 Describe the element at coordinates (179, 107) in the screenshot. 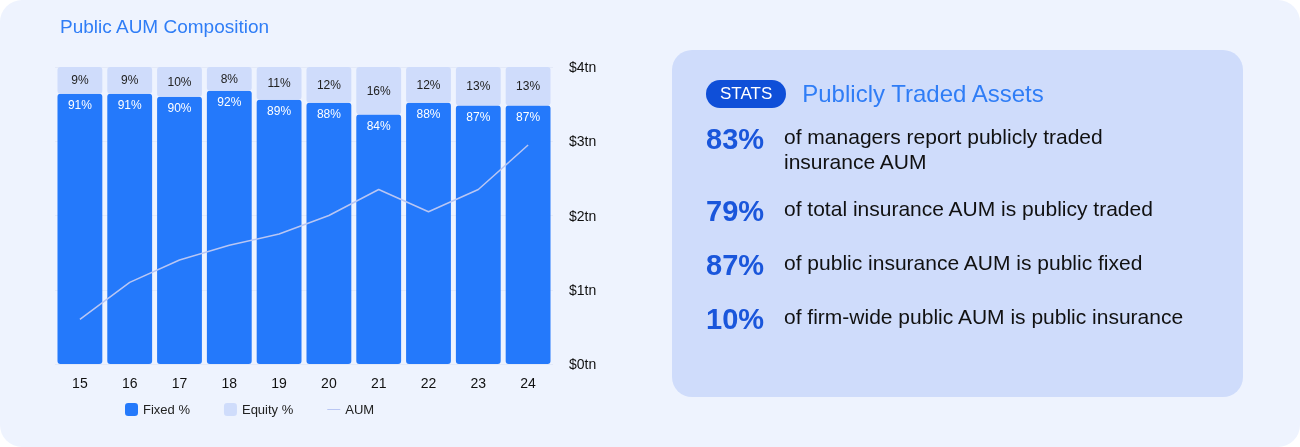

I see `data-label: 90%` at that location.